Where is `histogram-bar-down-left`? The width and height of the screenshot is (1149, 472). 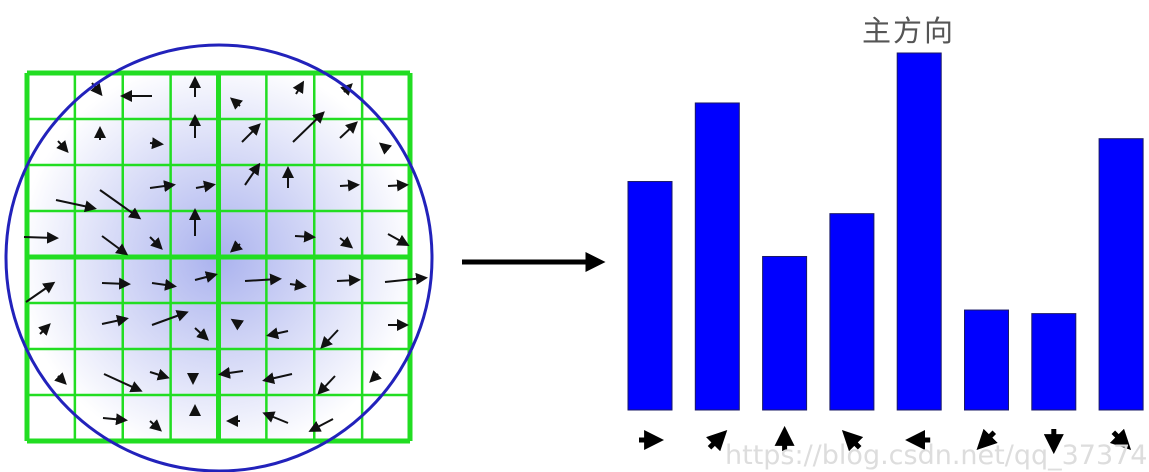
histogram-bar-down-left is located at coordinates (986, 360).